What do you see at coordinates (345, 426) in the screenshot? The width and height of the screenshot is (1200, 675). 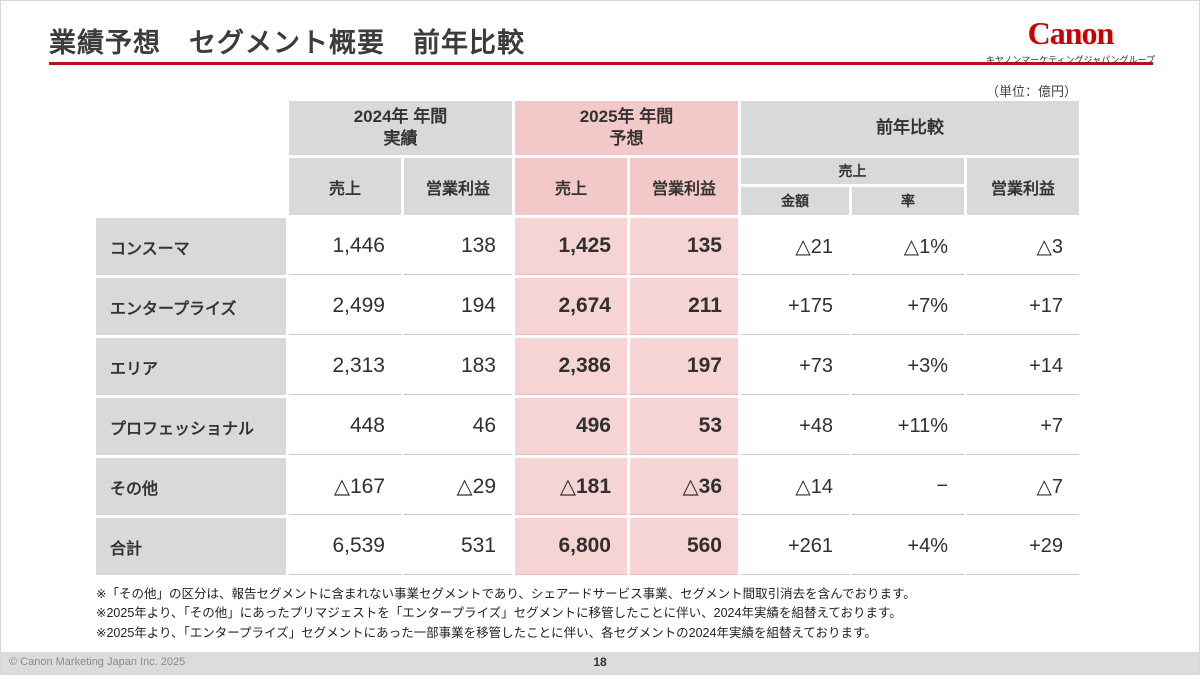 I see `cell-2024-sales: 448` at bounding box center [345, 426].